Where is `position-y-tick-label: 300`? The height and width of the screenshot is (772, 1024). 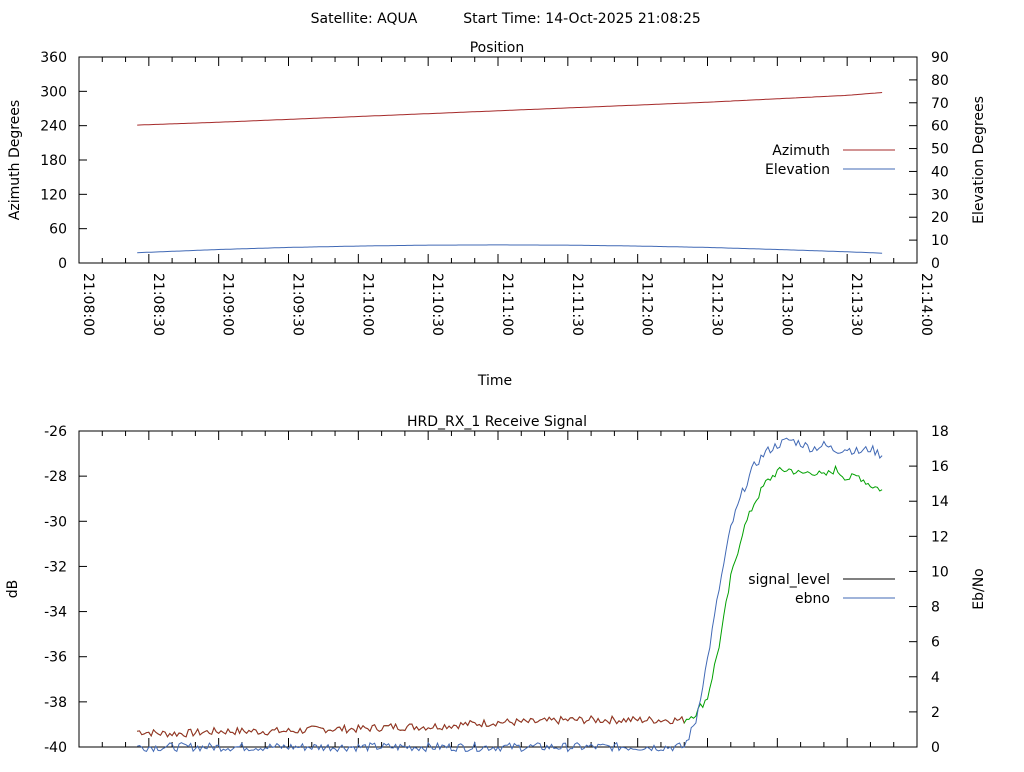 position-y-tick-label: 300 is located at coordinates (53, 92).